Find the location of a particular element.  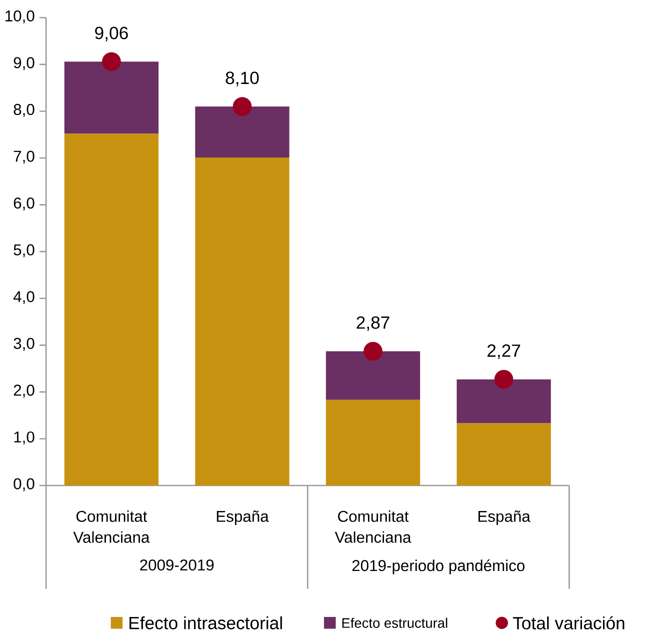

legend-label: Efecto estructural is located at coordinates (395, 623).